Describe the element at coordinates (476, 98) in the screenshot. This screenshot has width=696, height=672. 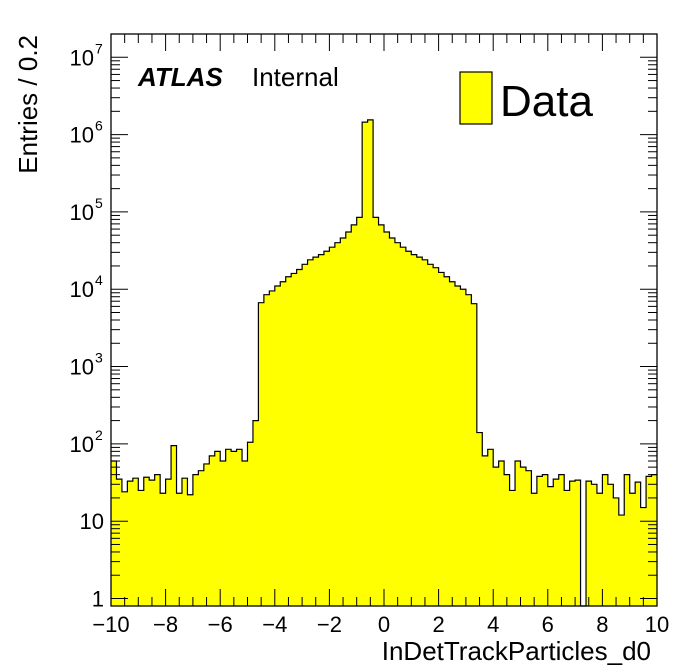
I see `legend-swatch` at that location.